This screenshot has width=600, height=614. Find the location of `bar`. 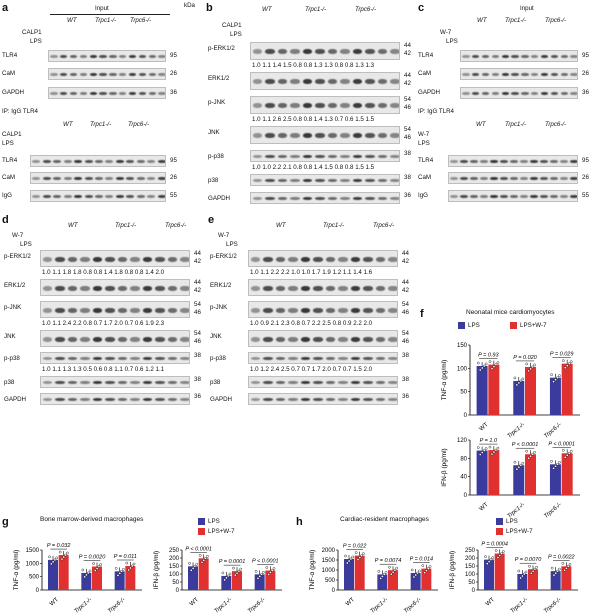

bar is located at coordinates (237, 580).